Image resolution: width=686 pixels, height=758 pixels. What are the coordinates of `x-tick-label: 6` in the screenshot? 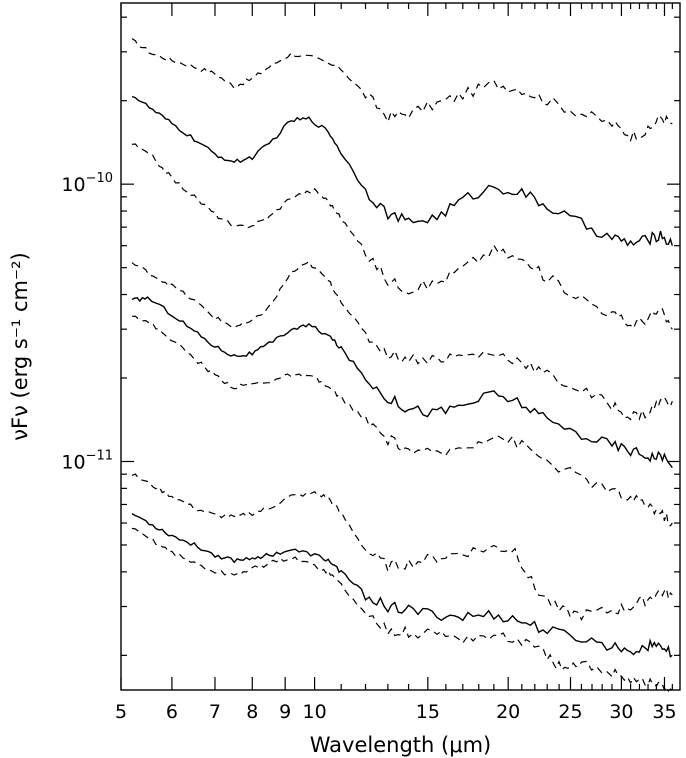 It's located at (172, 712).